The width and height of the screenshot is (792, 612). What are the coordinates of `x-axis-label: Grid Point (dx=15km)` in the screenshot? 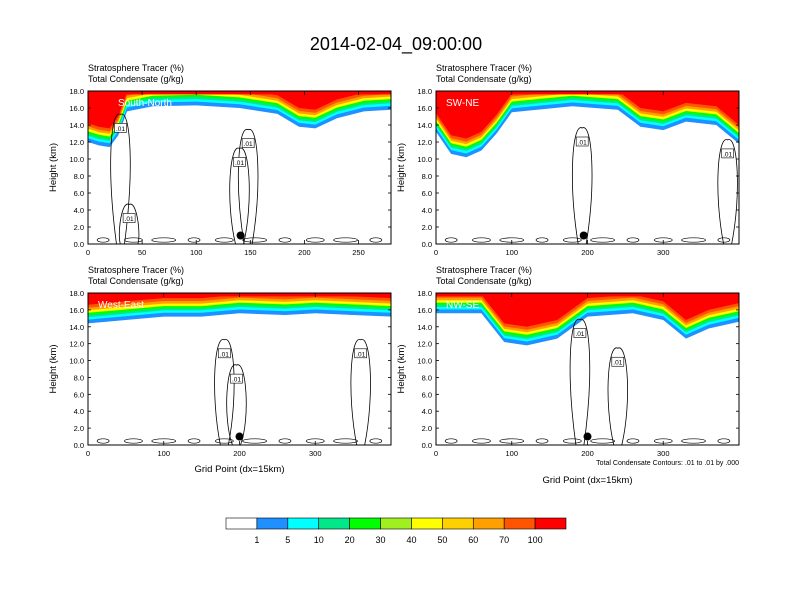 It's located at (587, 480).